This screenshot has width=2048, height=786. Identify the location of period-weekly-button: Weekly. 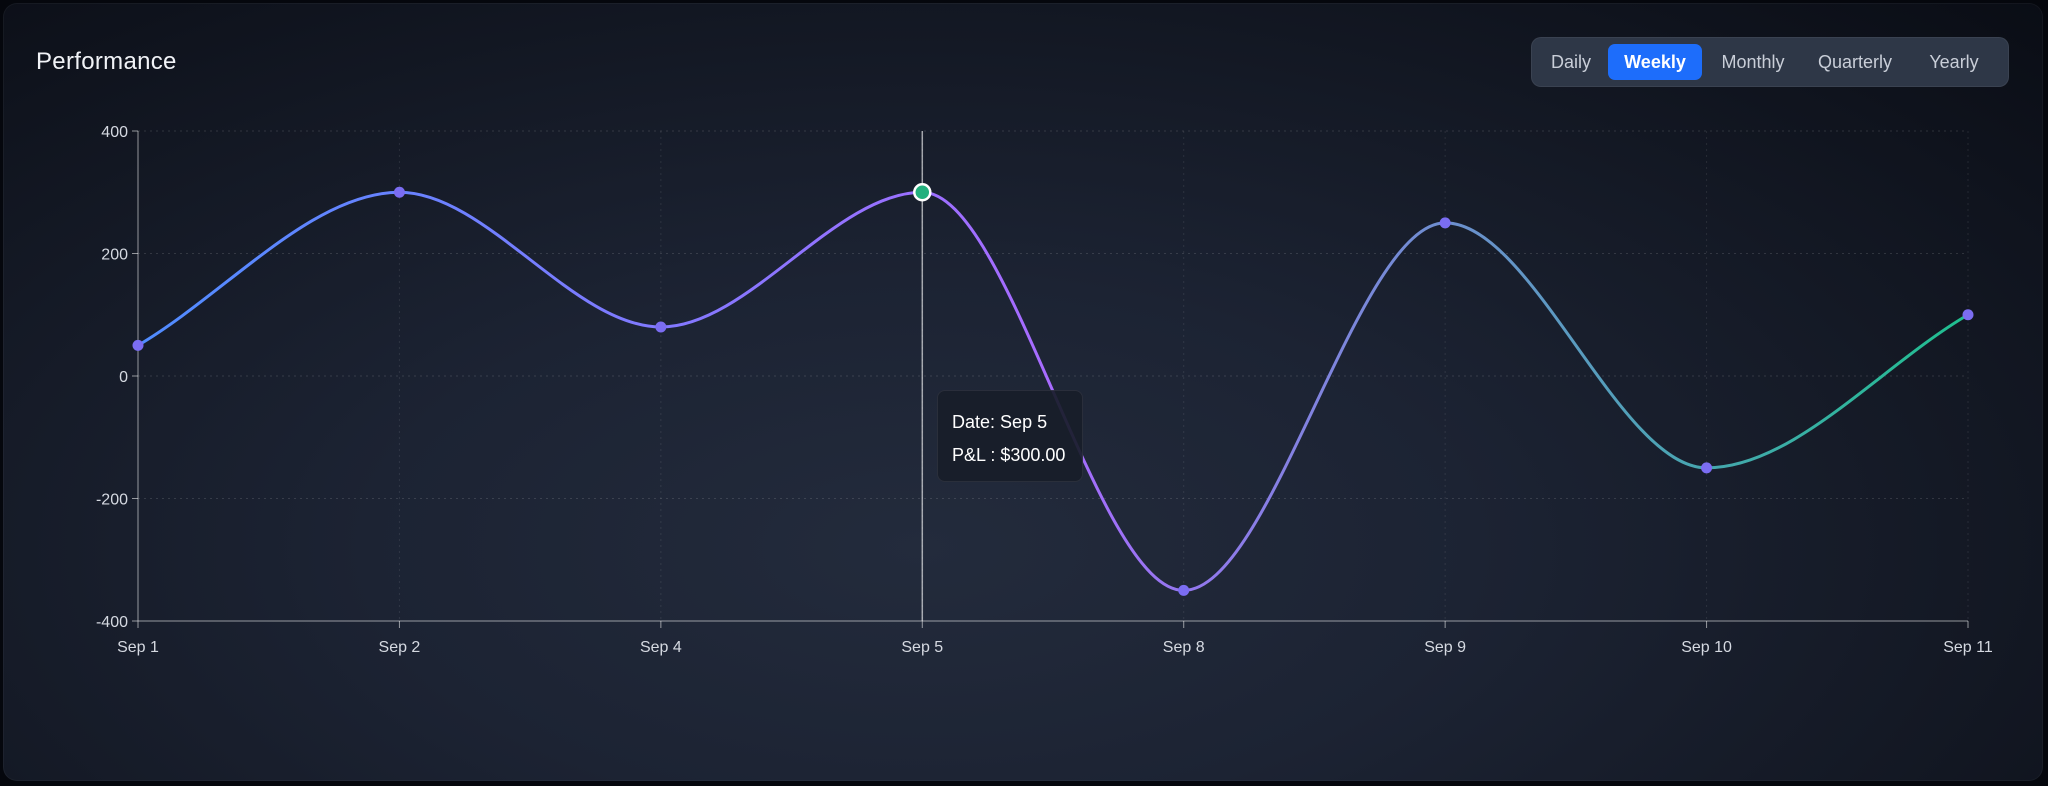
(1655, 62).